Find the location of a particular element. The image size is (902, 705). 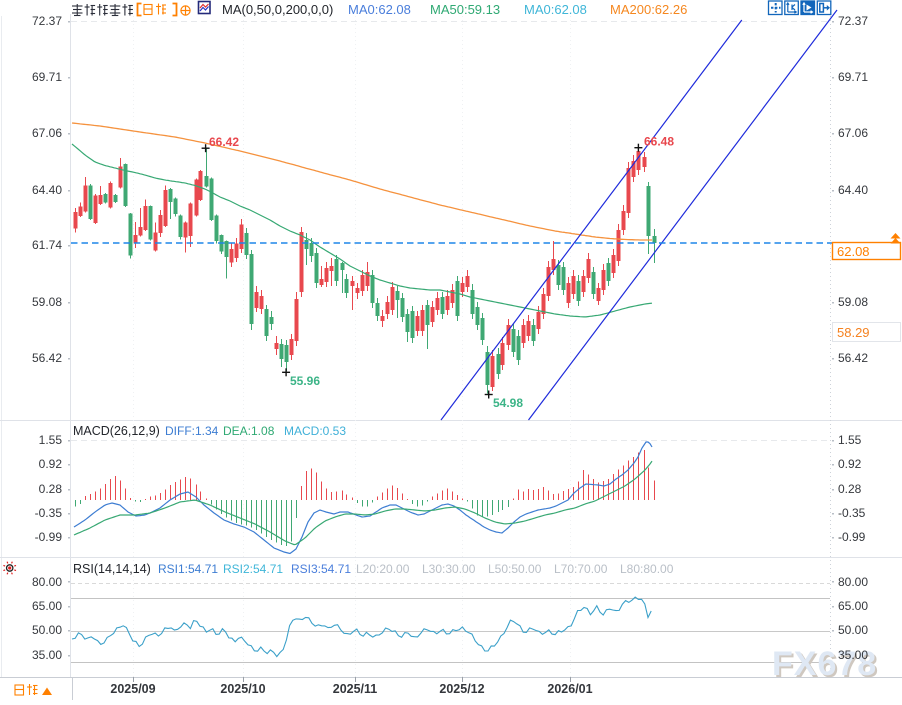

svg-text: RSI2:54.71 is located at coordinates (253, 569).